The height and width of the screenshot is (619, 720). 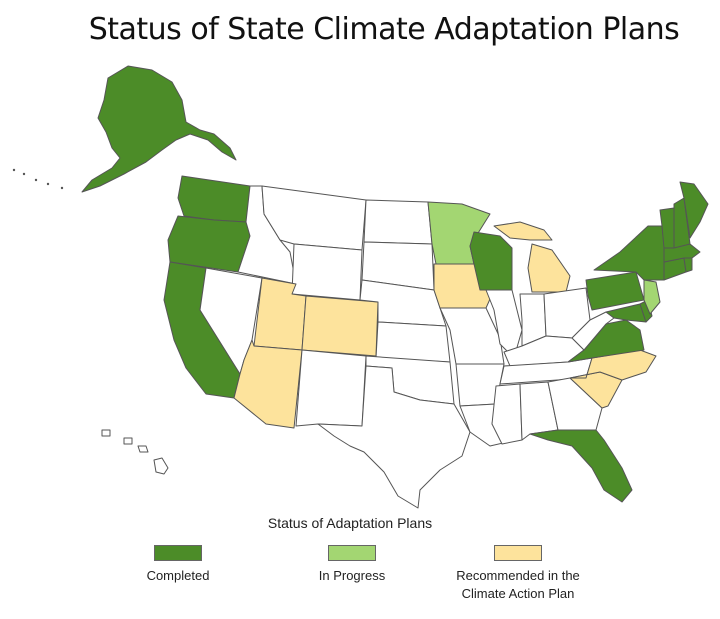 I want to click on state-vermont, so click(x=667, y=228).